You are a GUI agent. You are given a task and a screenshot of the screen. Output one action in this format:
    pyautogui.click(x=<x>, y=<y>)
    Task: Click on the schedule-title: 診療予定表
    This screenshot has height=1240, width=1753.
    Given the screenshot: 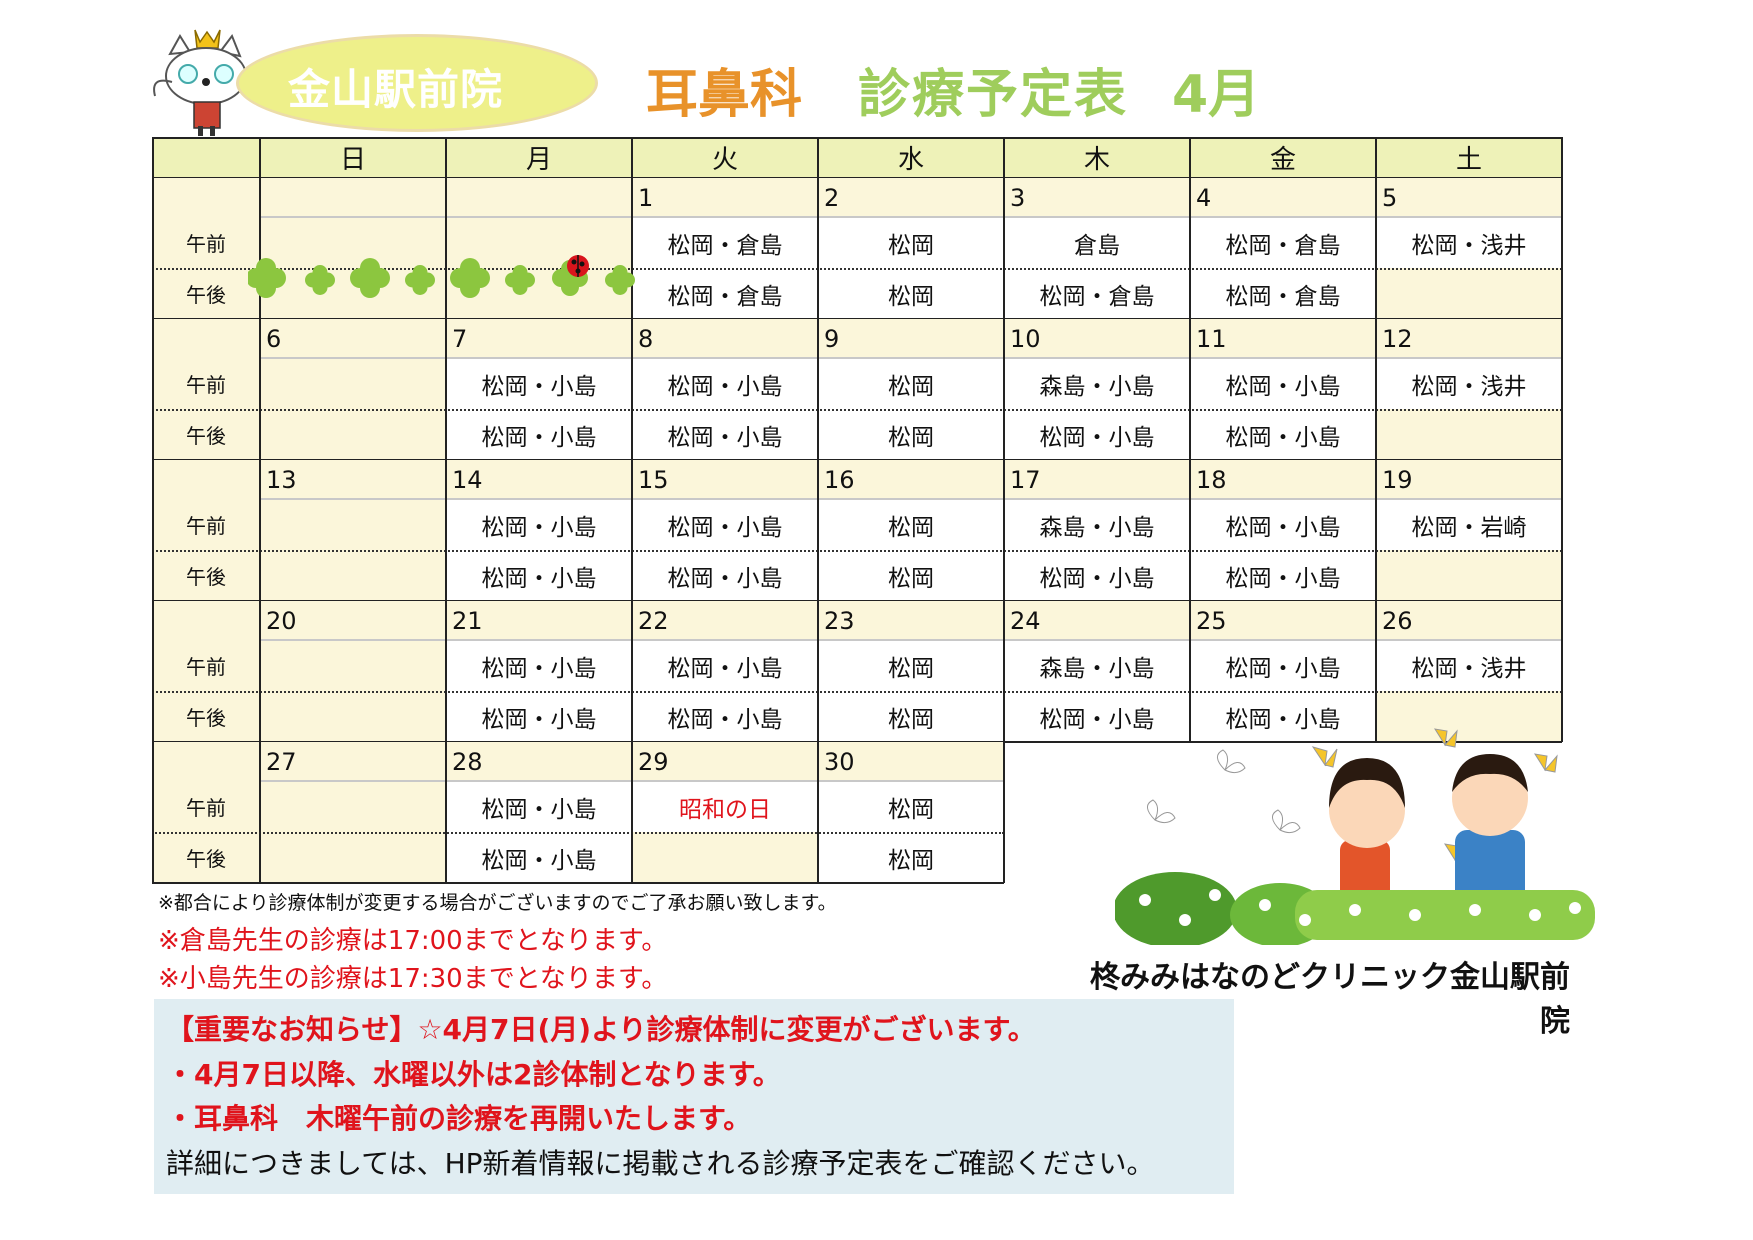 What is the action you would take?
    pyautogui.click(x=993, y=95)
    